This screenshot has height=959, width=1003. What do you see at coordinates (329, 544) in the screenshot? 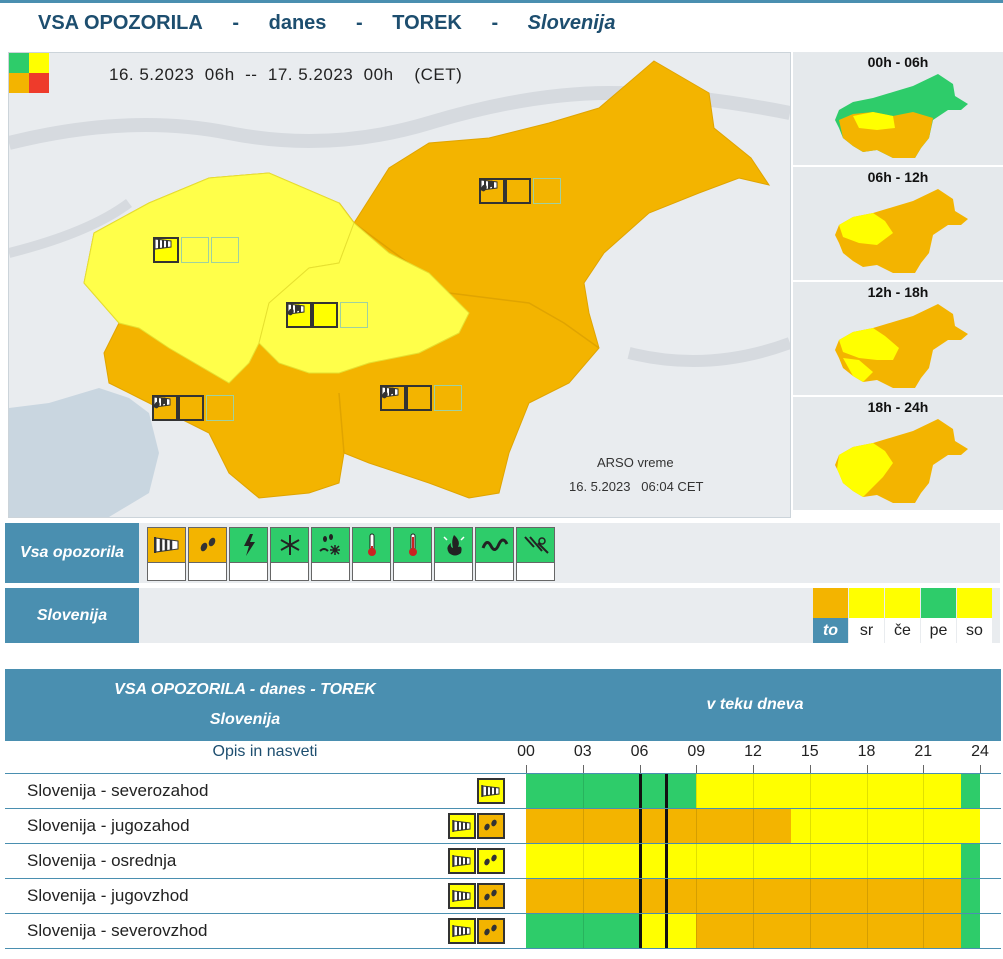
I see `snow-rain-icon` at bounding box center [329, 544].